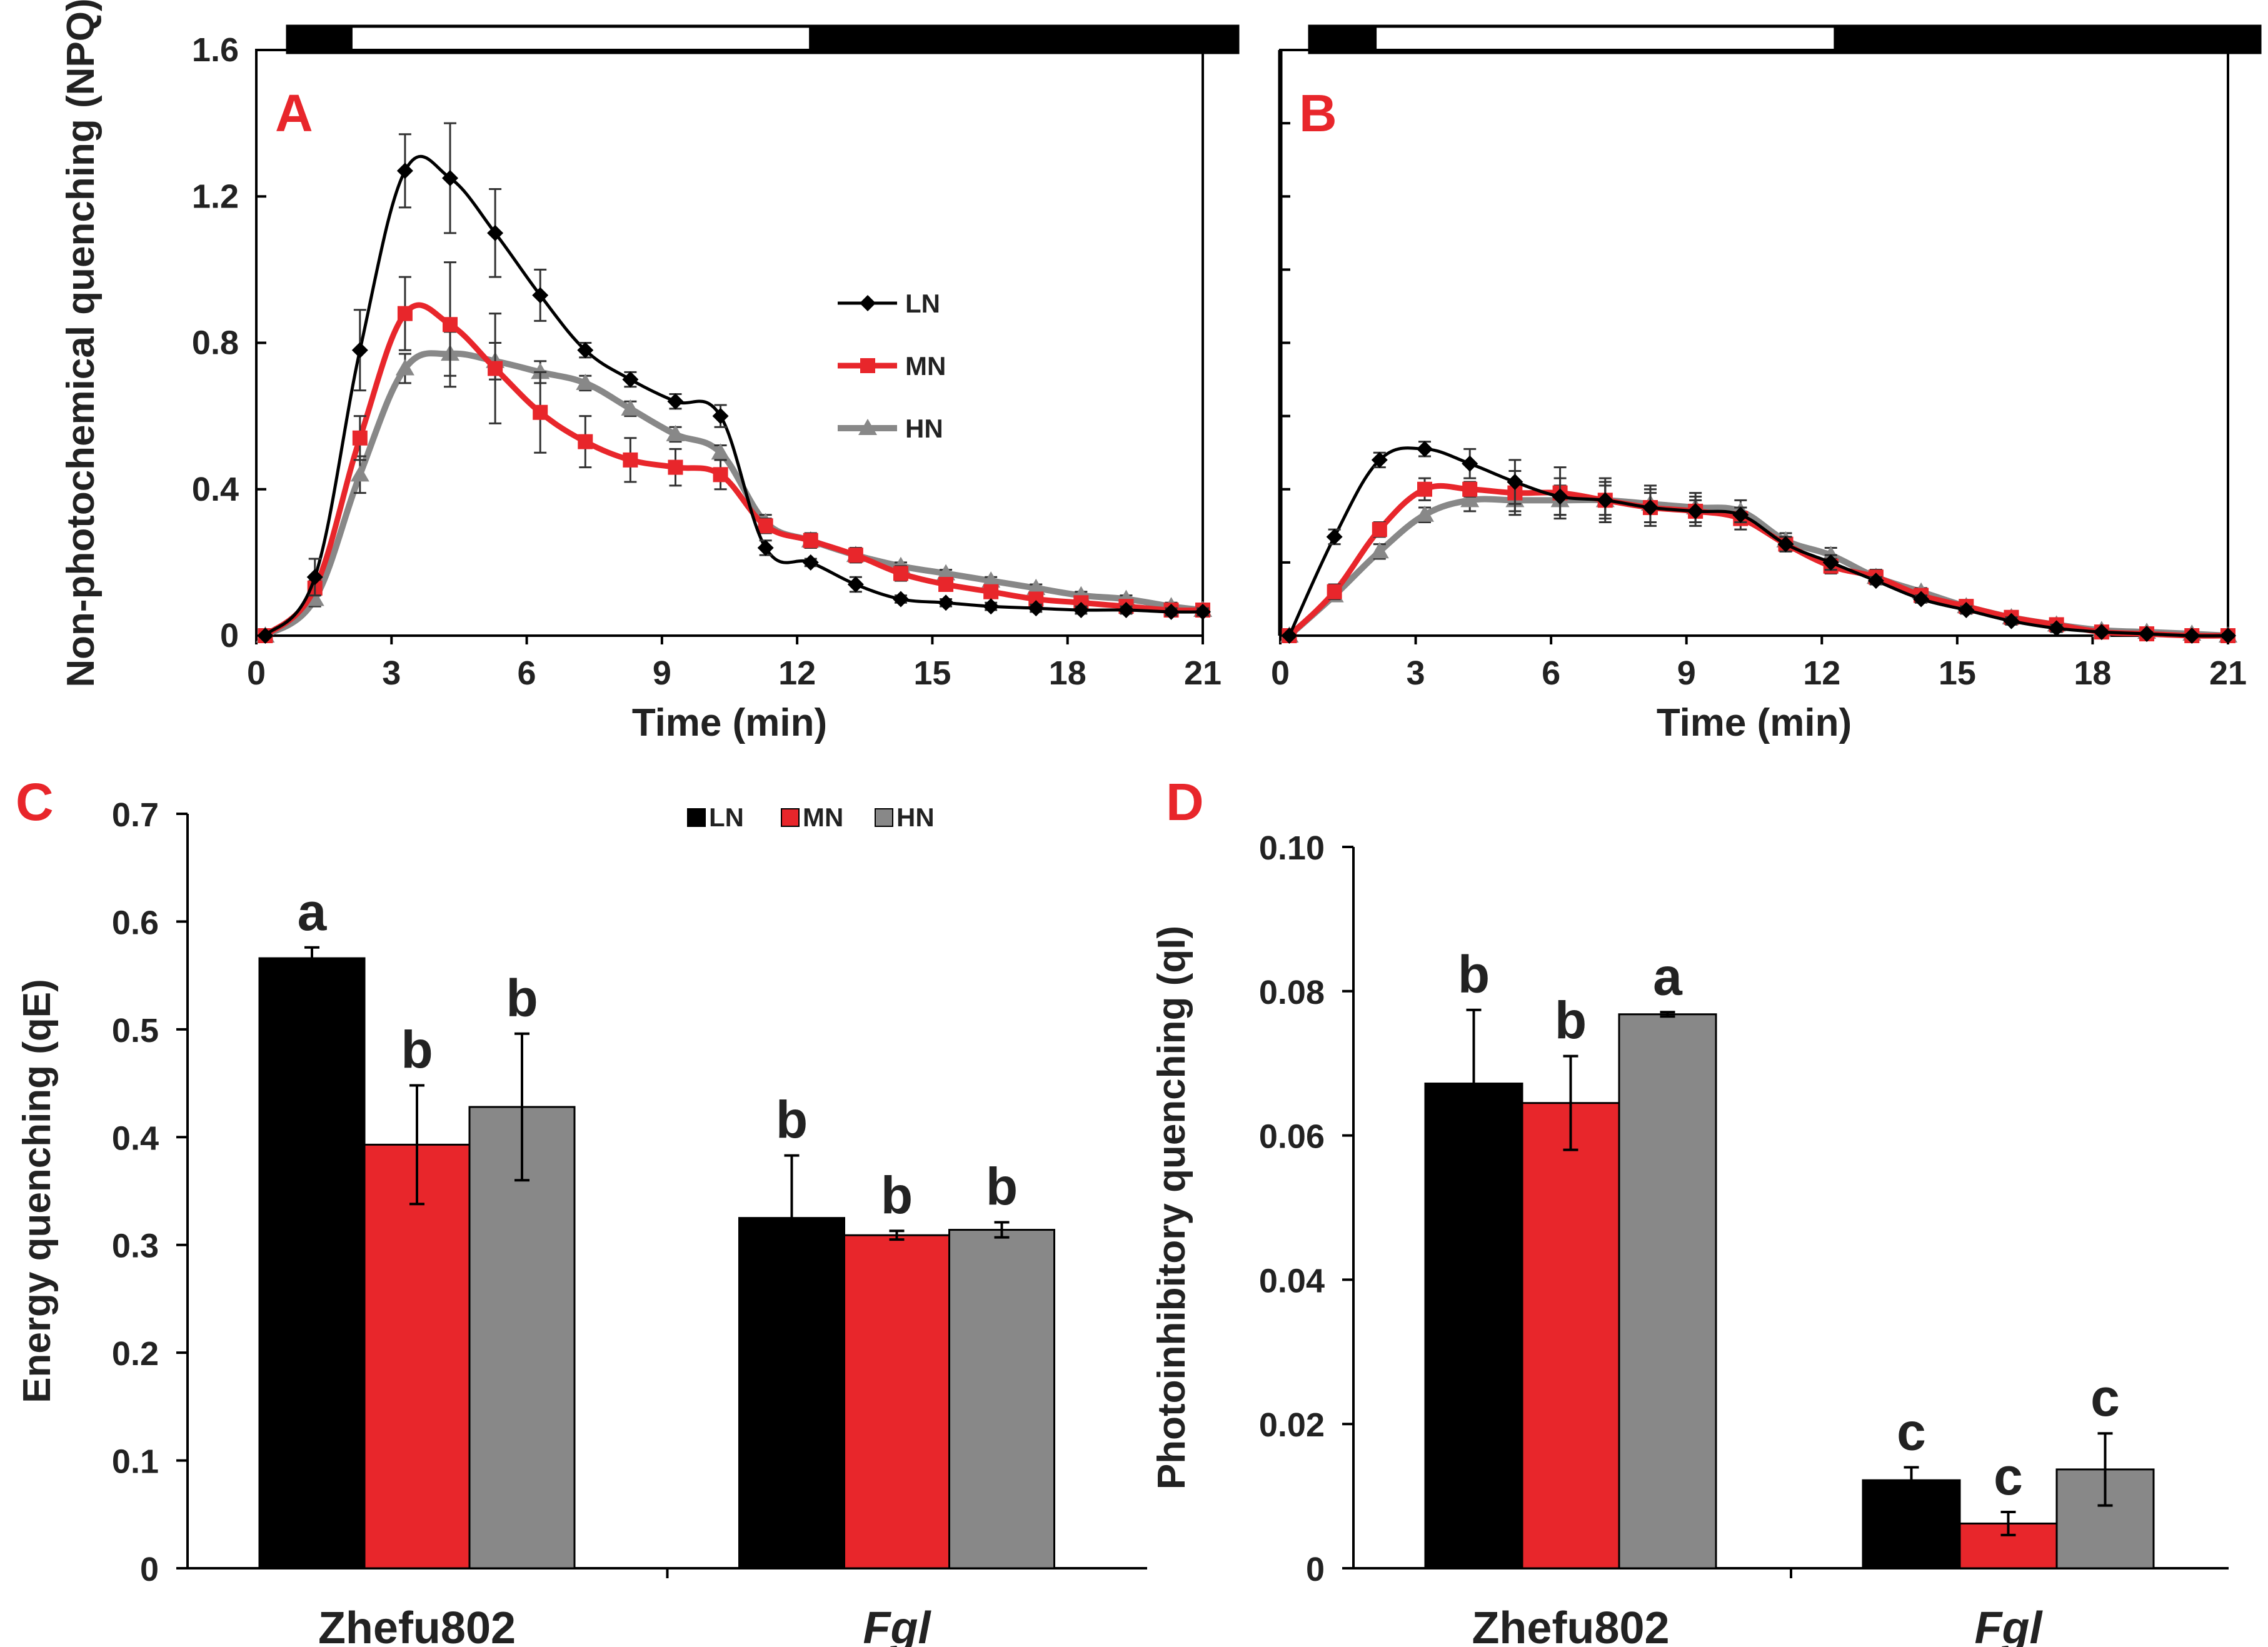 This screenshot has width=2268, height=1647. I want to click on y-tick-label: 0.10, so click(1292, 848).